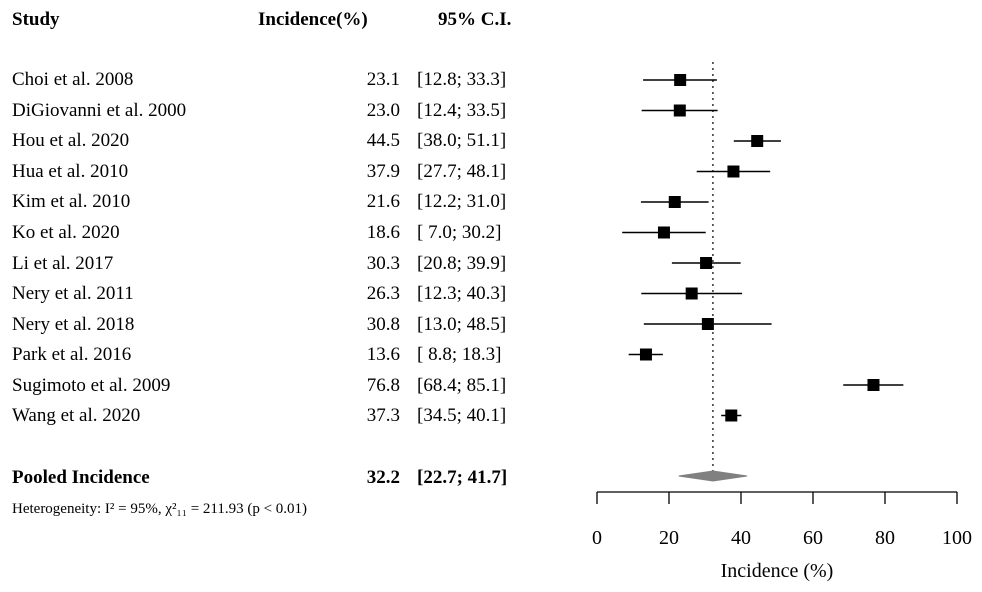 The image size is (982, 592). I want to click on study-name: Hou et al. 2020, so click(71, 140).